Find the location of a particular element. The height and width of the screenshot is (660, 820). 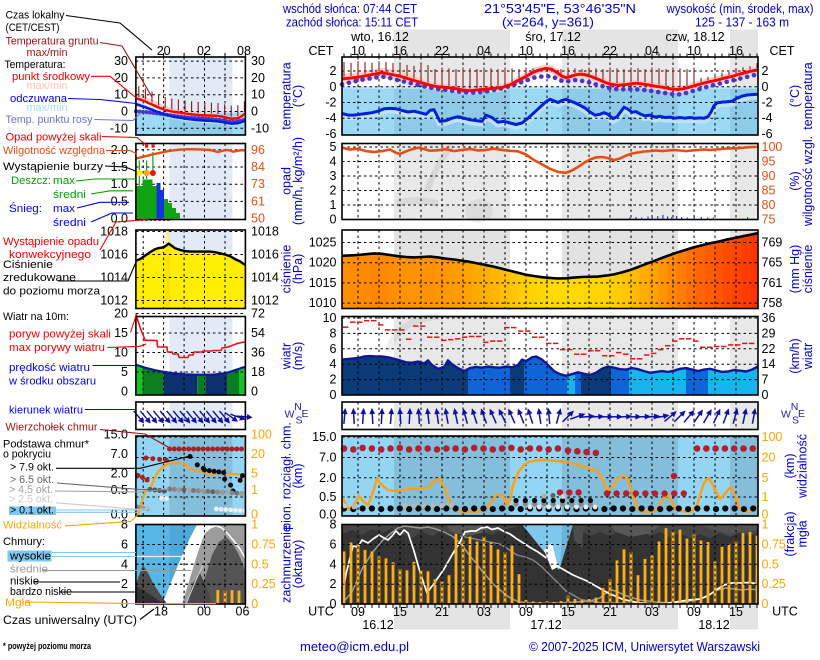

svg-text: -4 is located at coordinates (767, 118).